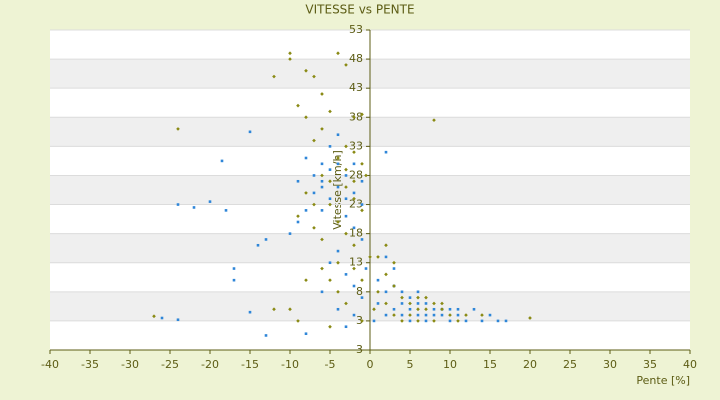 The height and width of the screenshot is (400, 720). What do you see at coordinates (356, 174) in the screenshot?
I see `y-tick-label: 28` at bounding box center [356, 174].